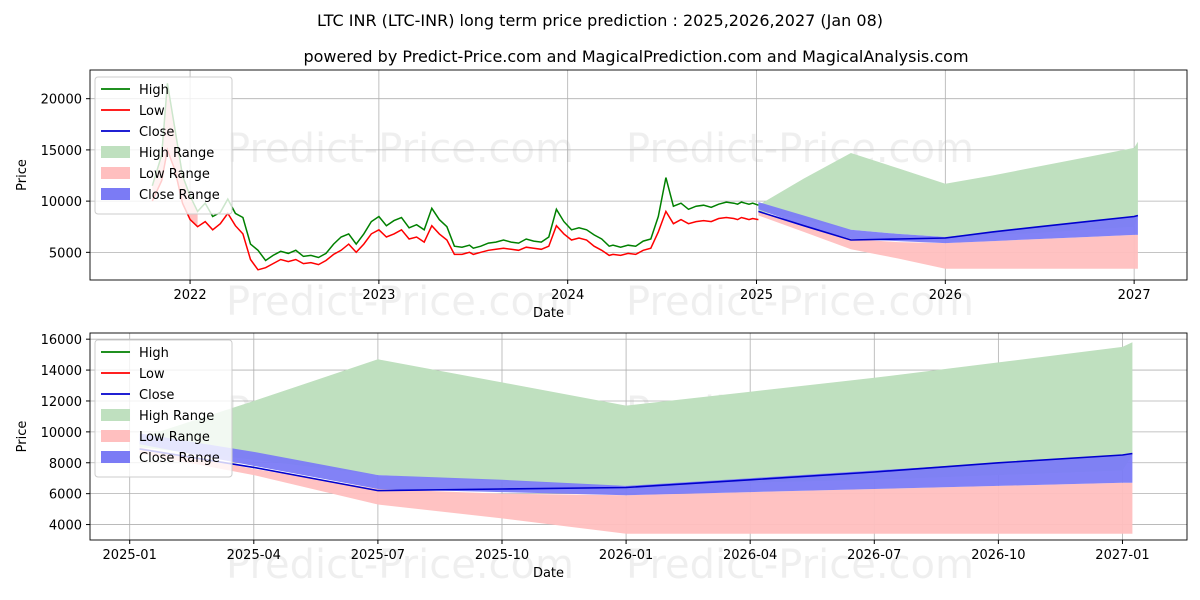 The height and width of the screenshot is (600, 1200). What do you see at coordinates (61, 371) in the screenshot?
I see `y-tick-label: 14000` at bounding box center [61, 371].